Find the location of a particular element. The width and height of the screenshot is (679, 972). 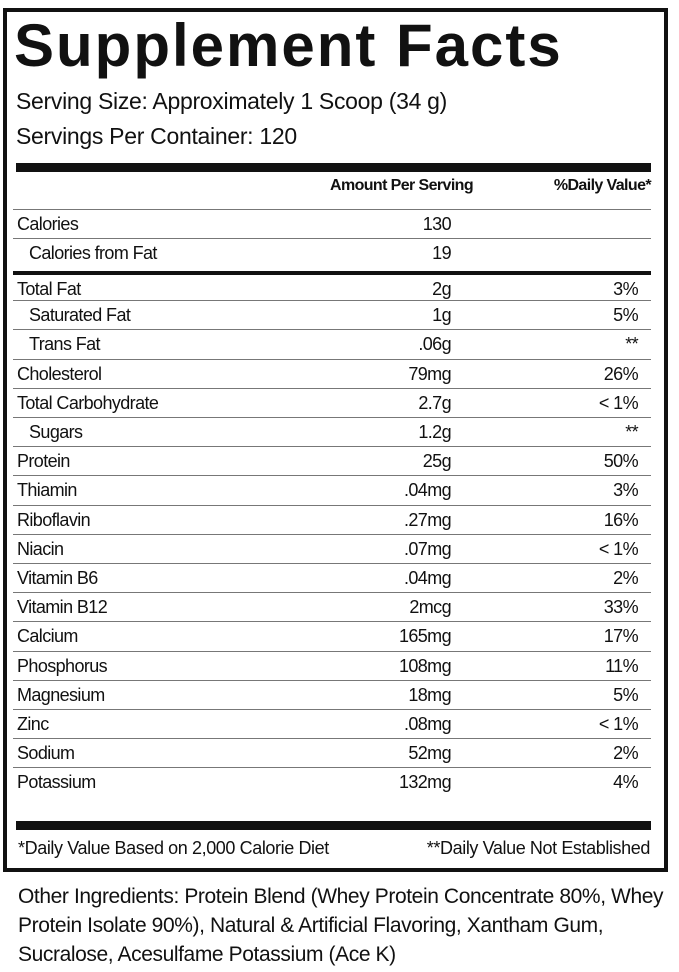

nutrient-daily-value: 11% is located at coordinates (621, 665).